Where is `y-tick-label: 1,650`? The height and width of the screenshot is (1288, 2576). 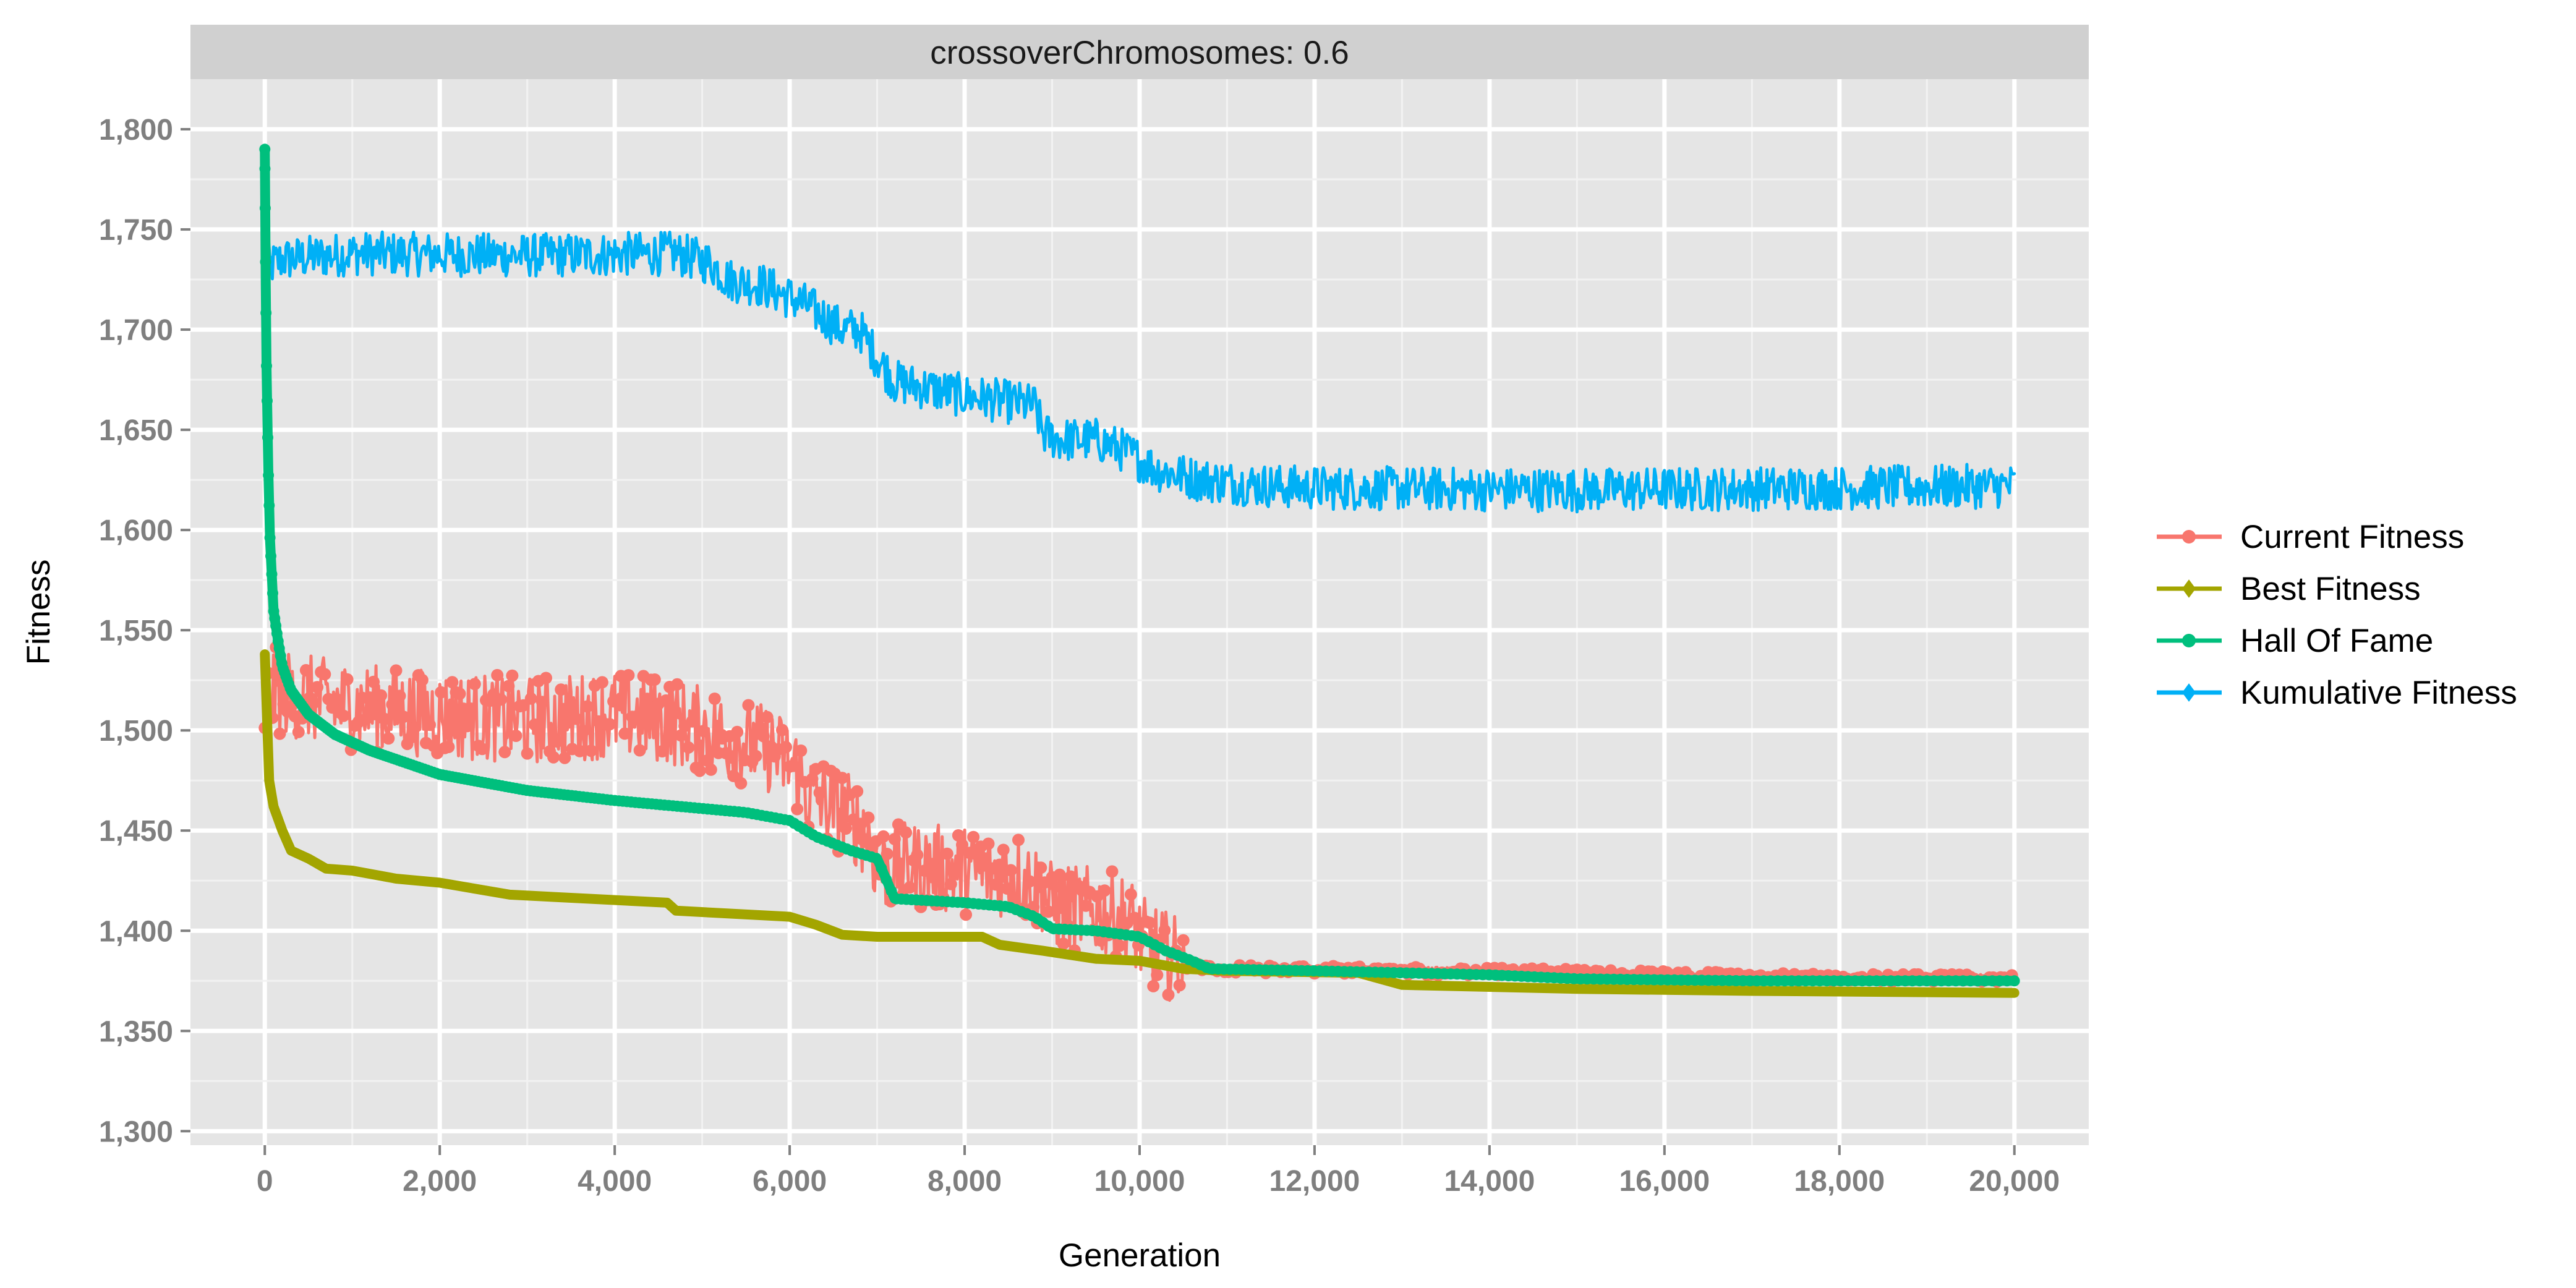
y-tick-label: 1,650 is located at coordinates (136, 430).